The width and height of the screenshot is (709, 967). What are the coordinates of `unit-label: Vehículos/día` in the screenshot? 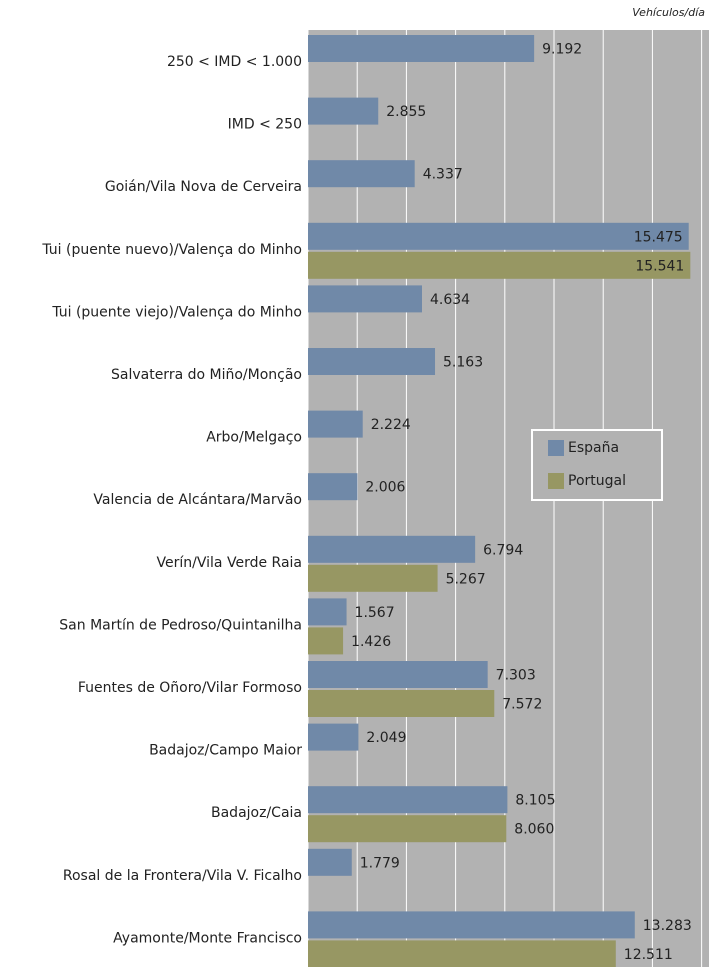 It's located at (668, 12).